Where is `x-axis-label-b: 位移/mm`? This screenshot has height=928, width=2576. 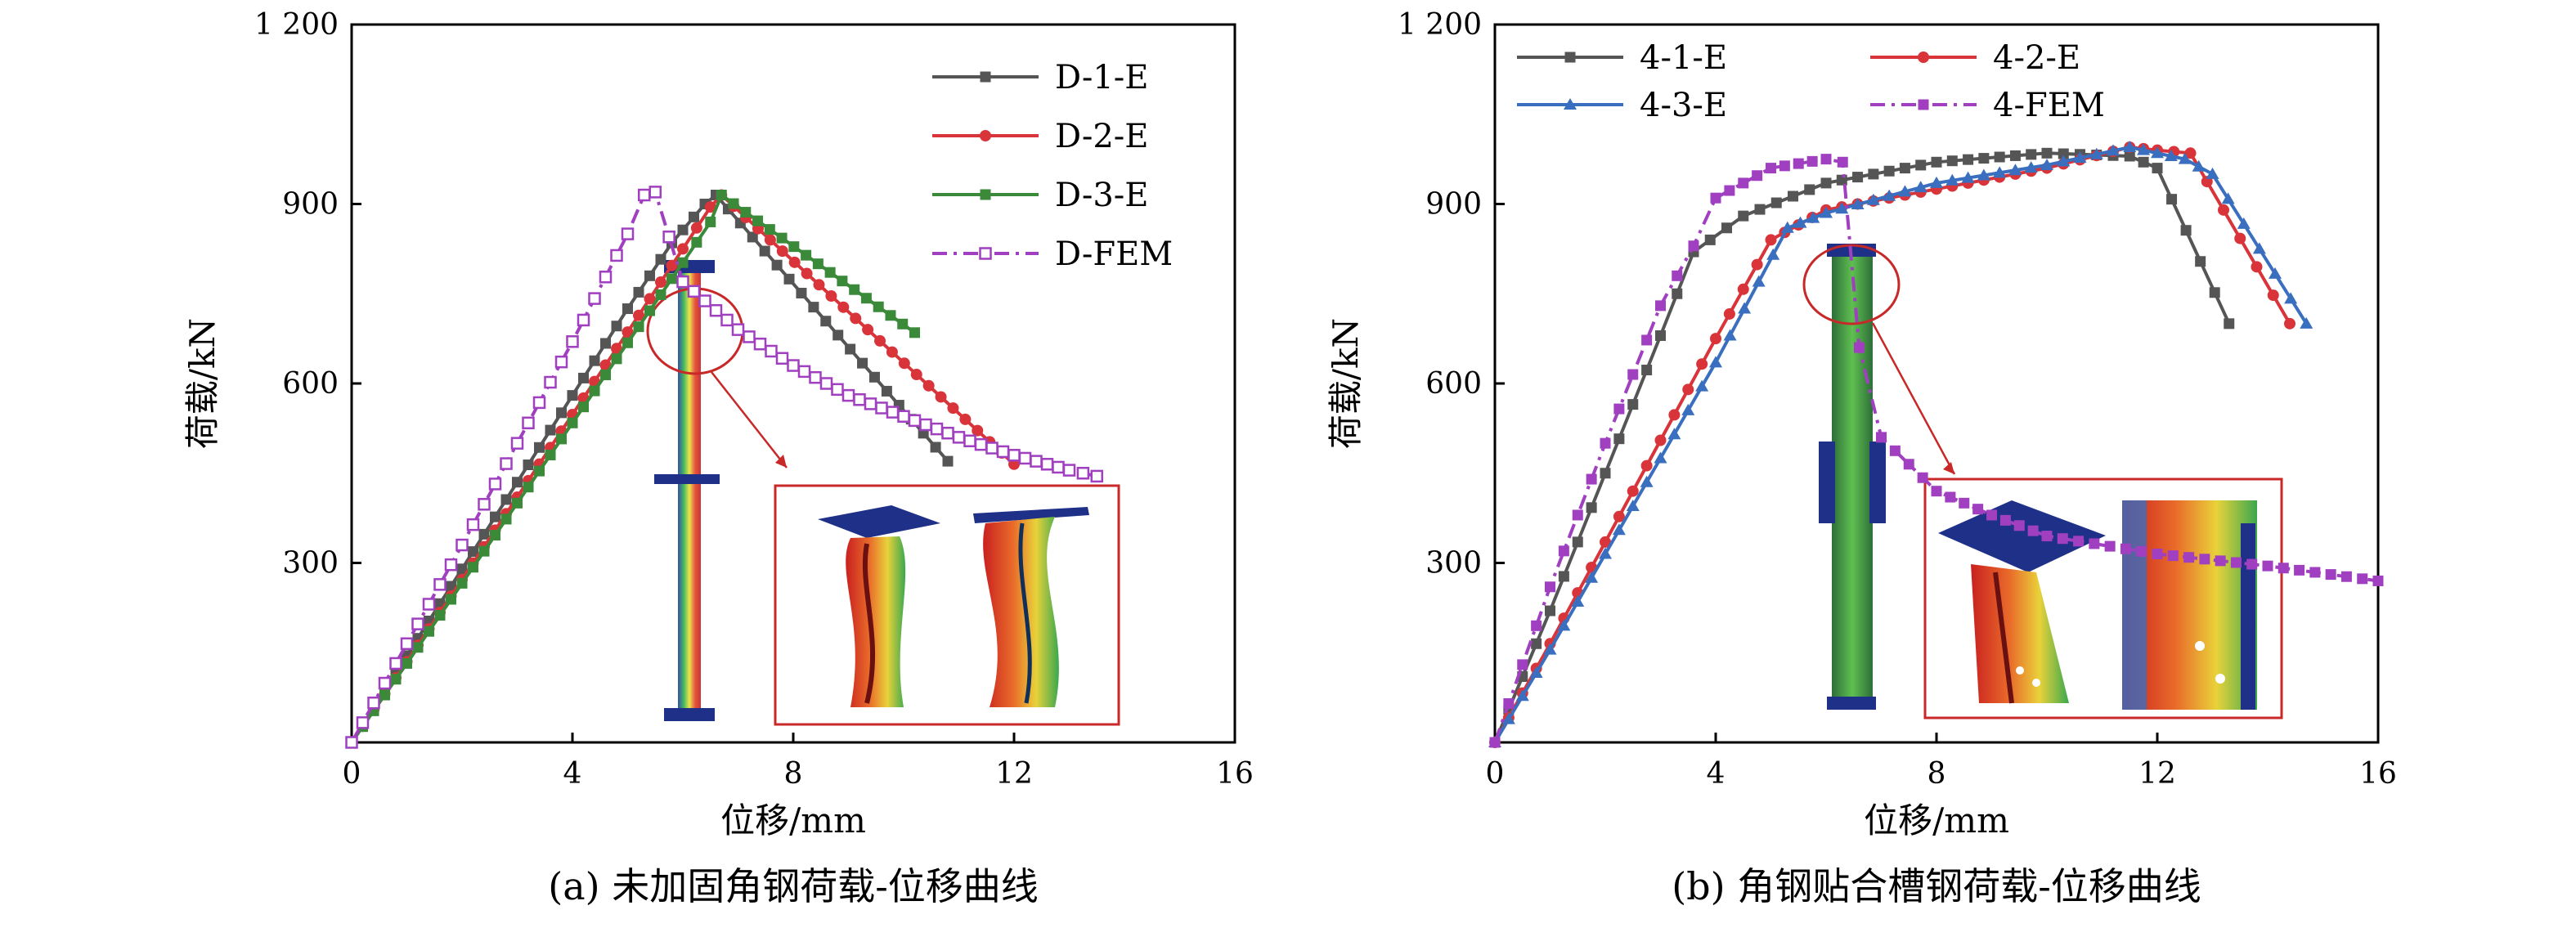 x-axis-label-b: 位移/mm is located at coordinates (1937, 820).